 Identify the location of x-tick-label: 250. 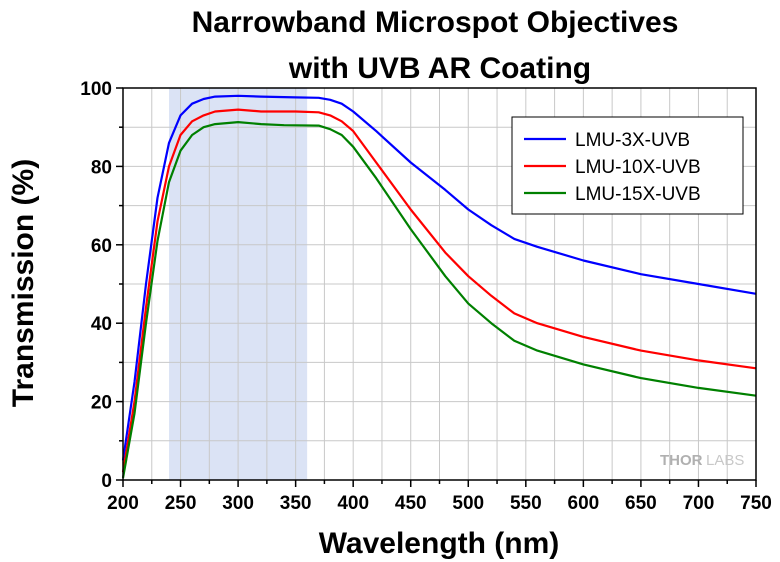
(181, 503).